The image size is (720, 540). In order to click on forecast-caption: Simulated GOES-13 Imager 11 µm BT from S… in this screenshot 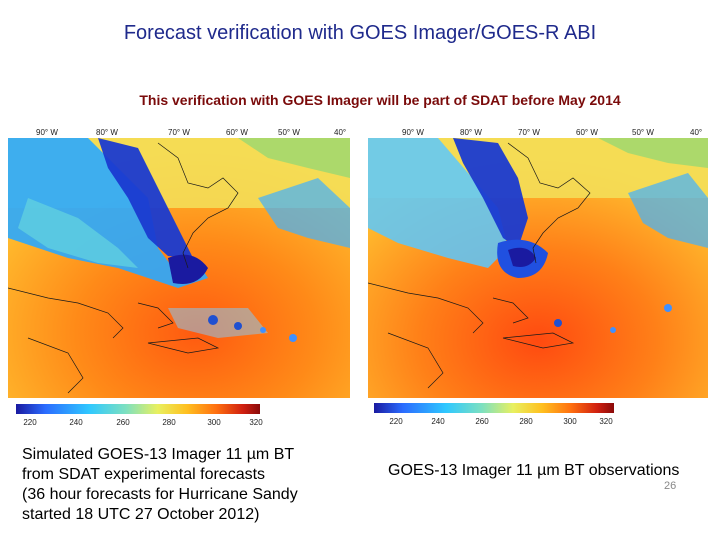, I will do `click(187, 485)`.